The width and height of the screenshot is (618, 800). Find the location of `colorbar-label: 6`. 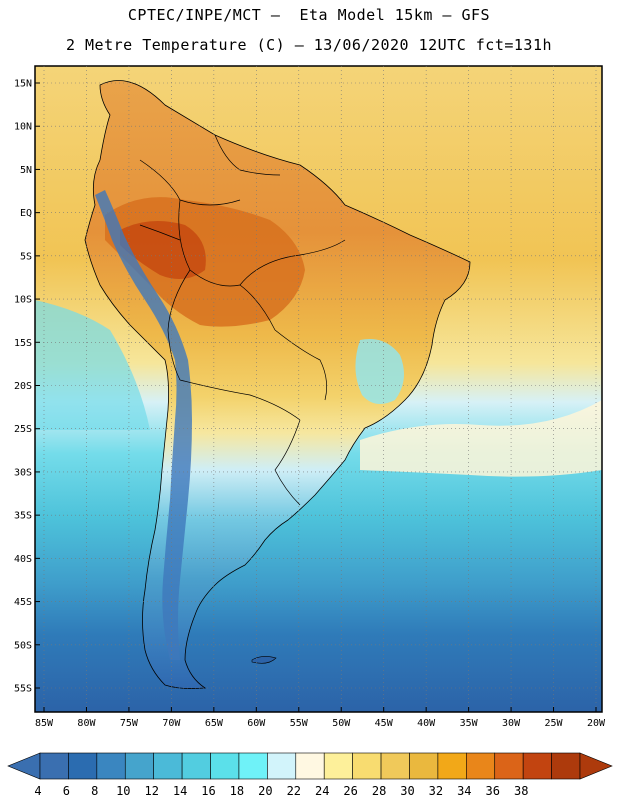

colorbar-label: 6 is located at coordinates (66, 791).